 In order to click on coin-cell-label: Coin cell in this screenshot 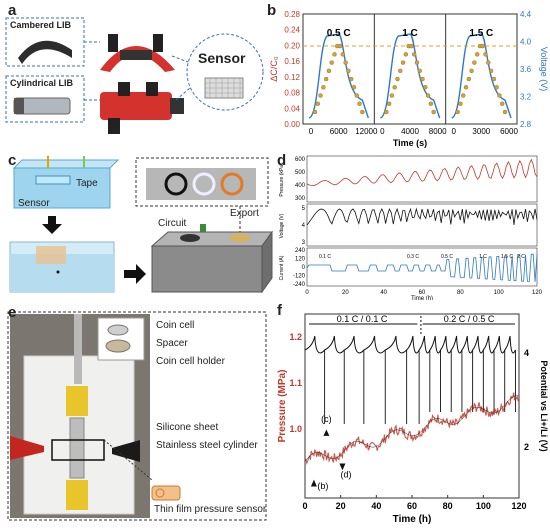, I will do `click(175, 325)`.